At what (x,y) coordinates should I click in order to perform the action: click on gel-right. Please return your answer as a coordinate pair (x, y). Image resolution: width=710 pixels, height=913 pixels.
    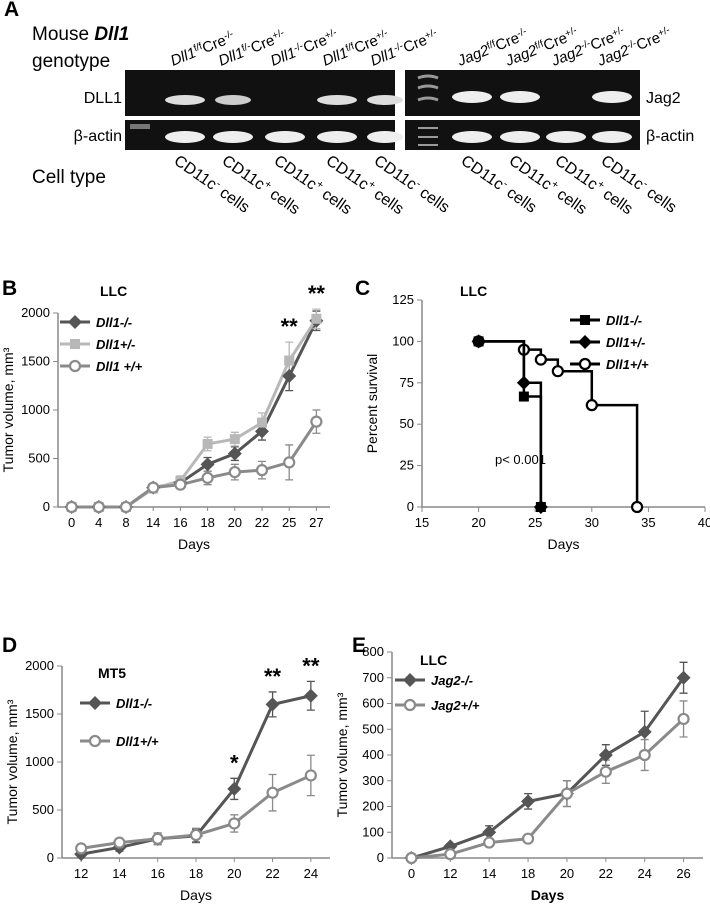
    Looking at the image, I should click on (522, 110).